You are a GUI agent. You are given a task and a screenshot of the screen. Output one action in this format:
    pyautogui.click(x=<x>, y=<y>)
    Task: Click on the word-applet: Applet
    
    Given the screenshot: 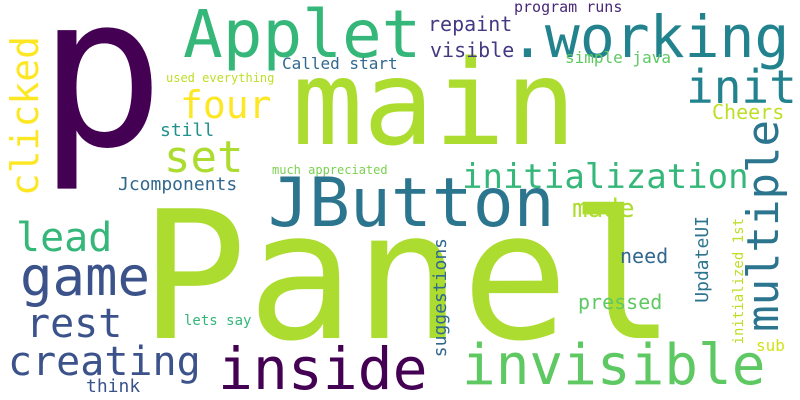 What is the action you would take?
    pyautogui.click(x=302, y=36)
    